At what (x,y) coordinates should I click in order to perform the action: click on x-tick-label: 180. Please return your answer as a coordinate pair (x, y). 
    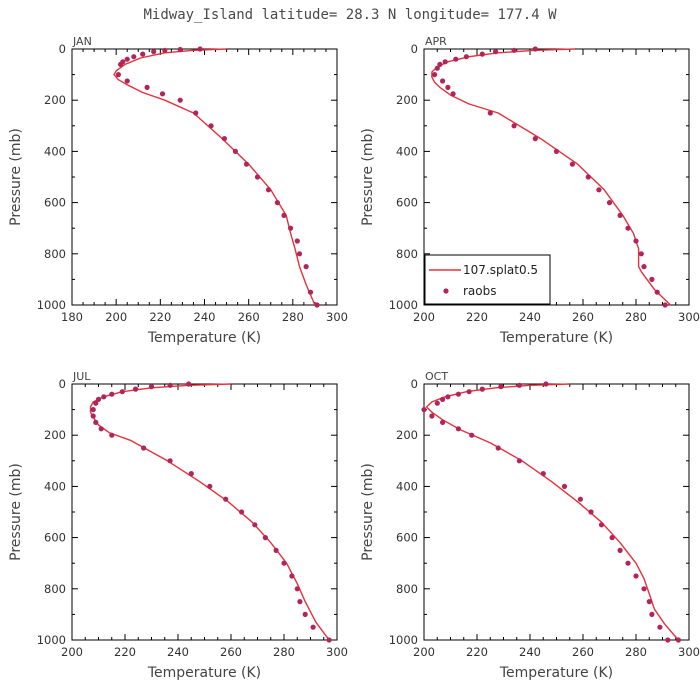
    Looking at the image, I should click on (72, 317).